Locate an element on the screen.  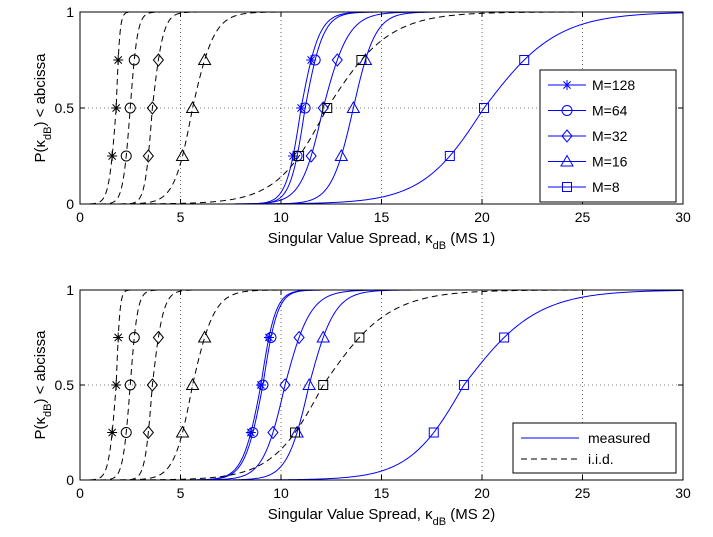
chart2-marker-iid-m32-p0.75 is located at coordinates (158, 337).